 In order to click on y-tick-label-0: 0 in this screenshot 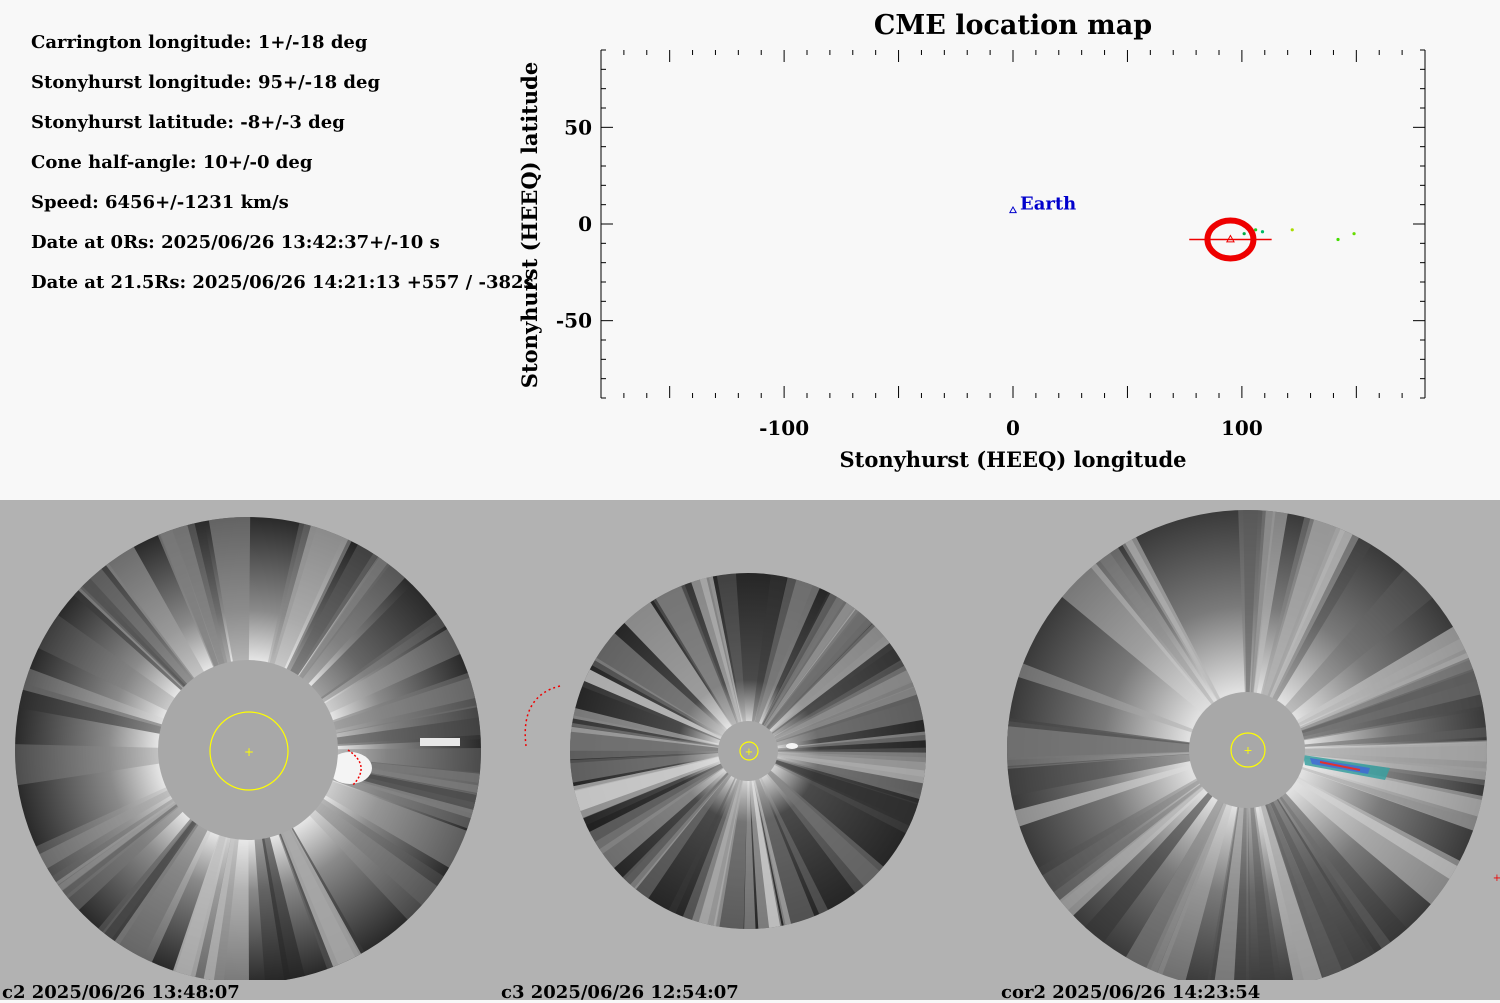, I will do `click(585, 224)`.